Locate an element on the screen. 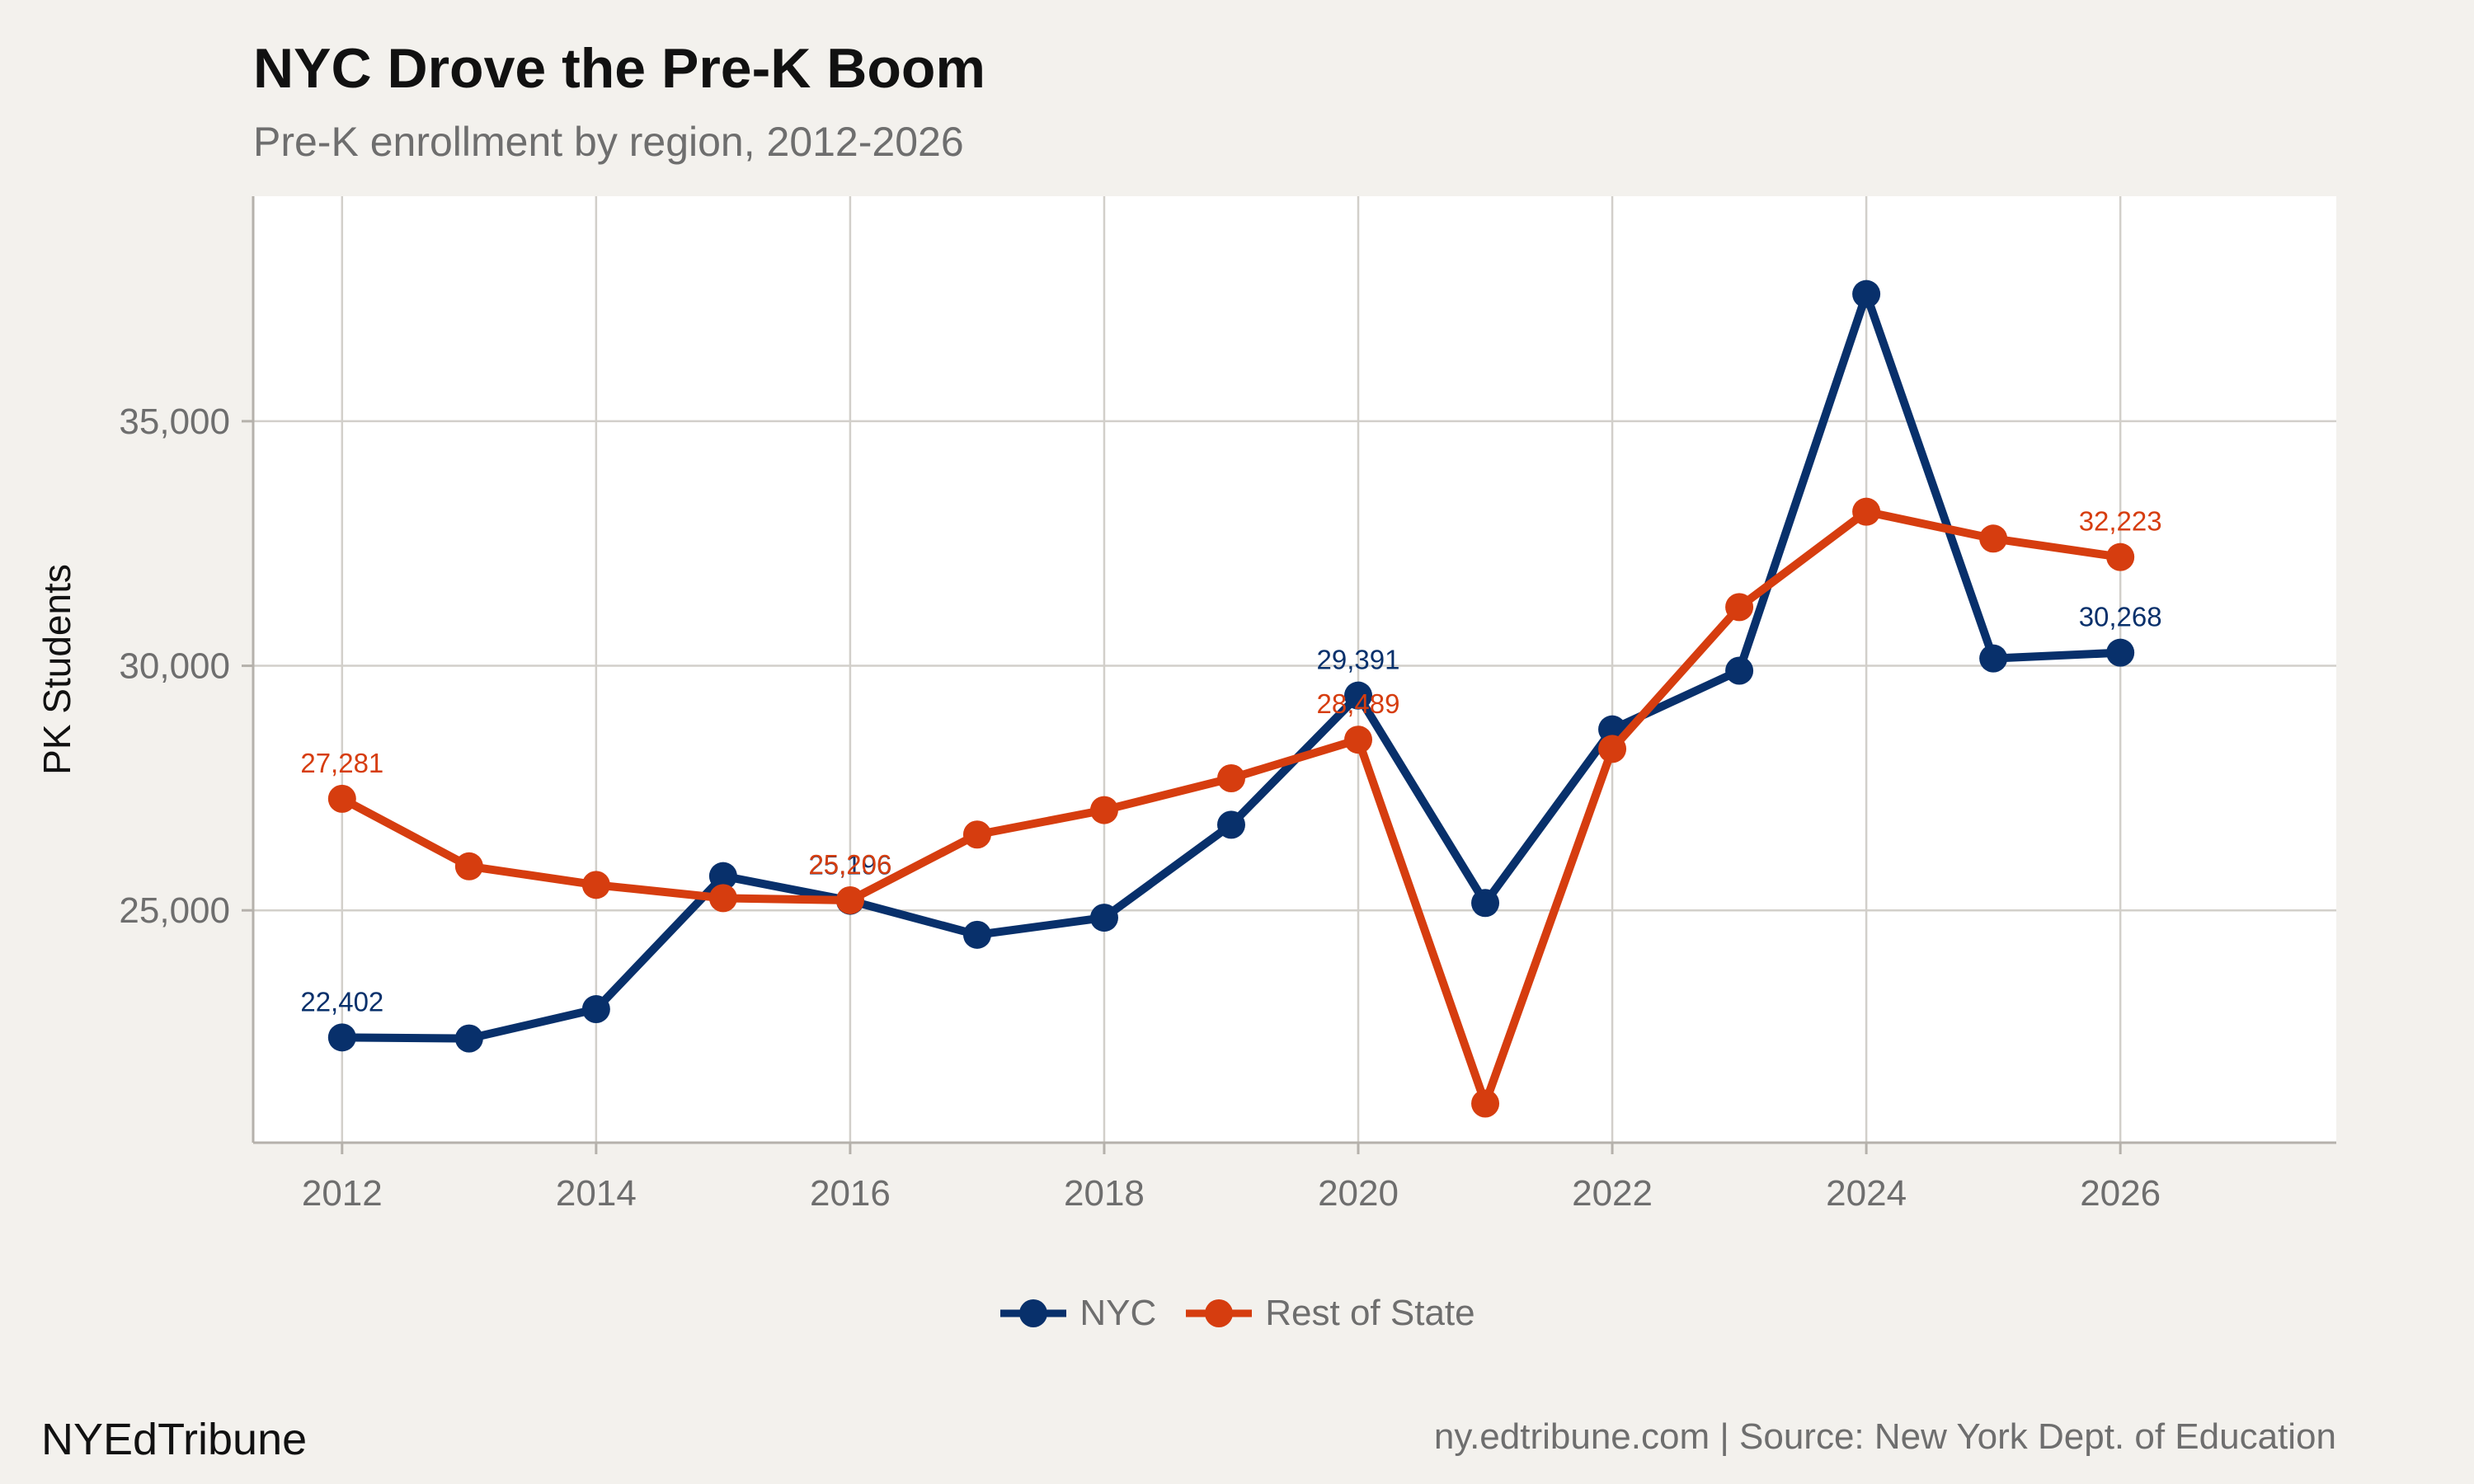  data-label-nyc: 25,196 is located at coordinates (849, 865).